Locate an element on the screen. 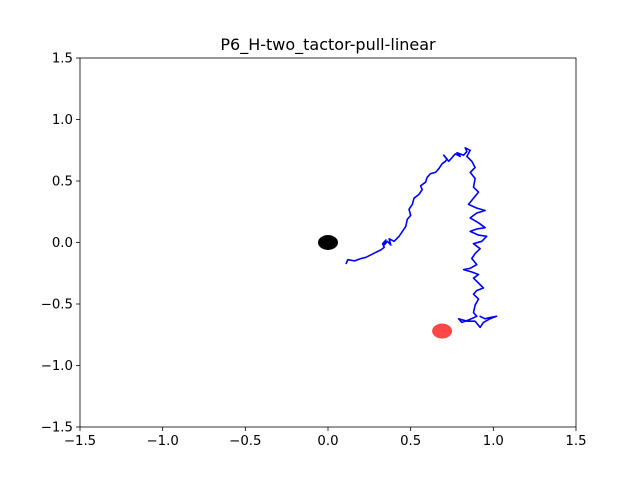  y-tick-label: −1.5 is located at coordinates (57, 428).